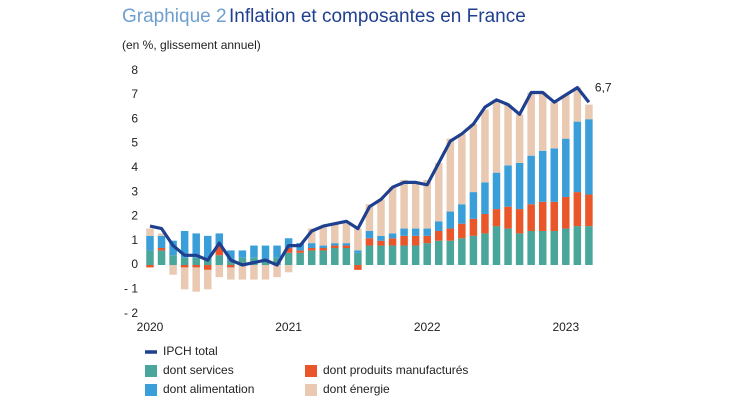 The width and height of the screenshot is (730, 410). I want to click on y-tick-label: 7, so click(134, 94).